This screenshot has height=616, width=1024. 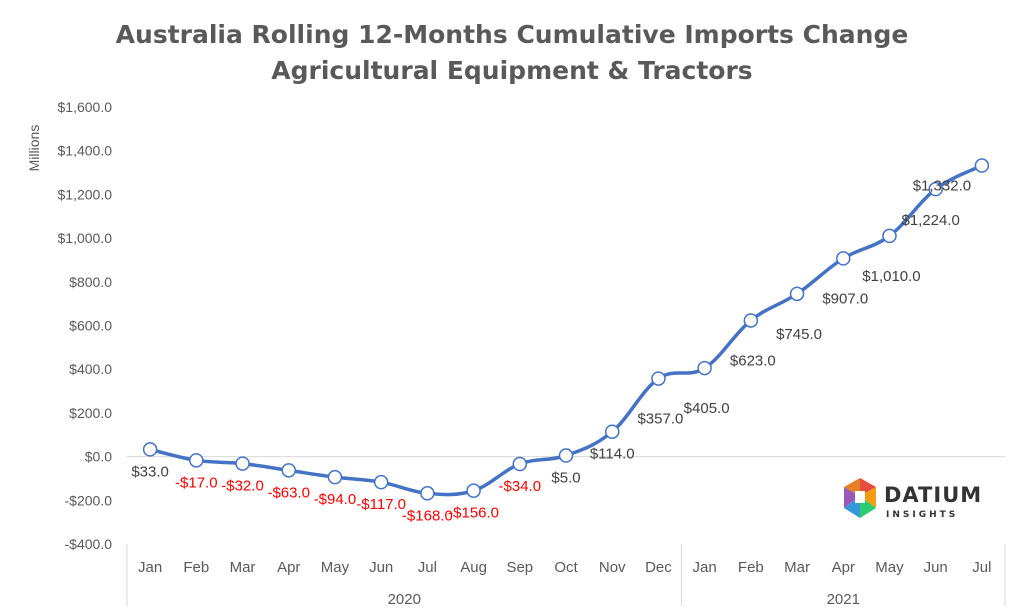 What do you see at coordinates (891, 276) in the screenshot?
I see `data-label: $1,010.0` at bounding box center [891, 276].